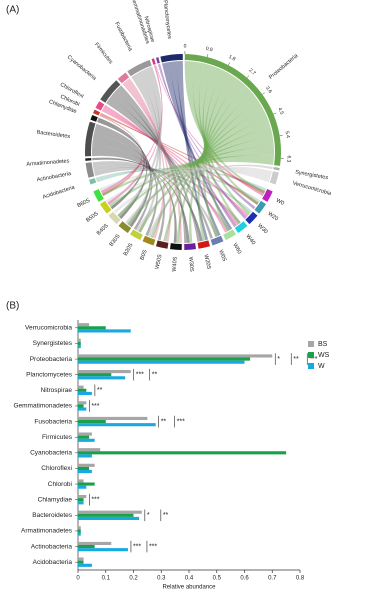 The height and width of the screenshot is (600, 365). I want to click on group-label: Fusobacteria, so click(123, 37).